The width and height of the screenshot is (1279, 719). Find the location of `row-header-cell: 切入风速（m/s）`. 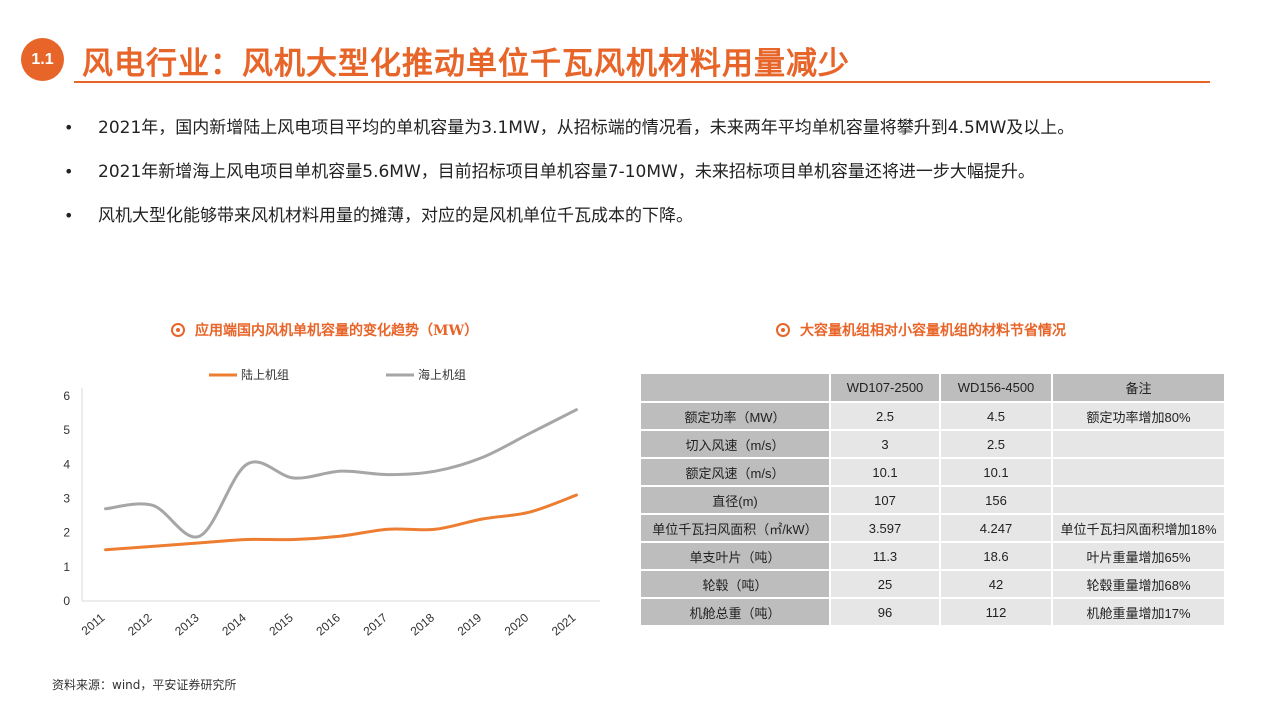

row-header-cell: 切入风速（m/s） is located at coordinates (735, 444).